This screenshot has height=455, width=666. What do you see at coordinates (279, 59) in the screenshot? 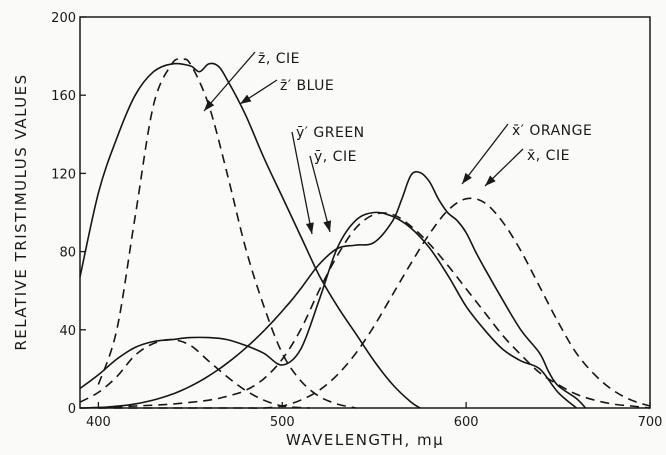
I see `label-zbar-cie: z̄, CIE` at bounding box center [279, 59].